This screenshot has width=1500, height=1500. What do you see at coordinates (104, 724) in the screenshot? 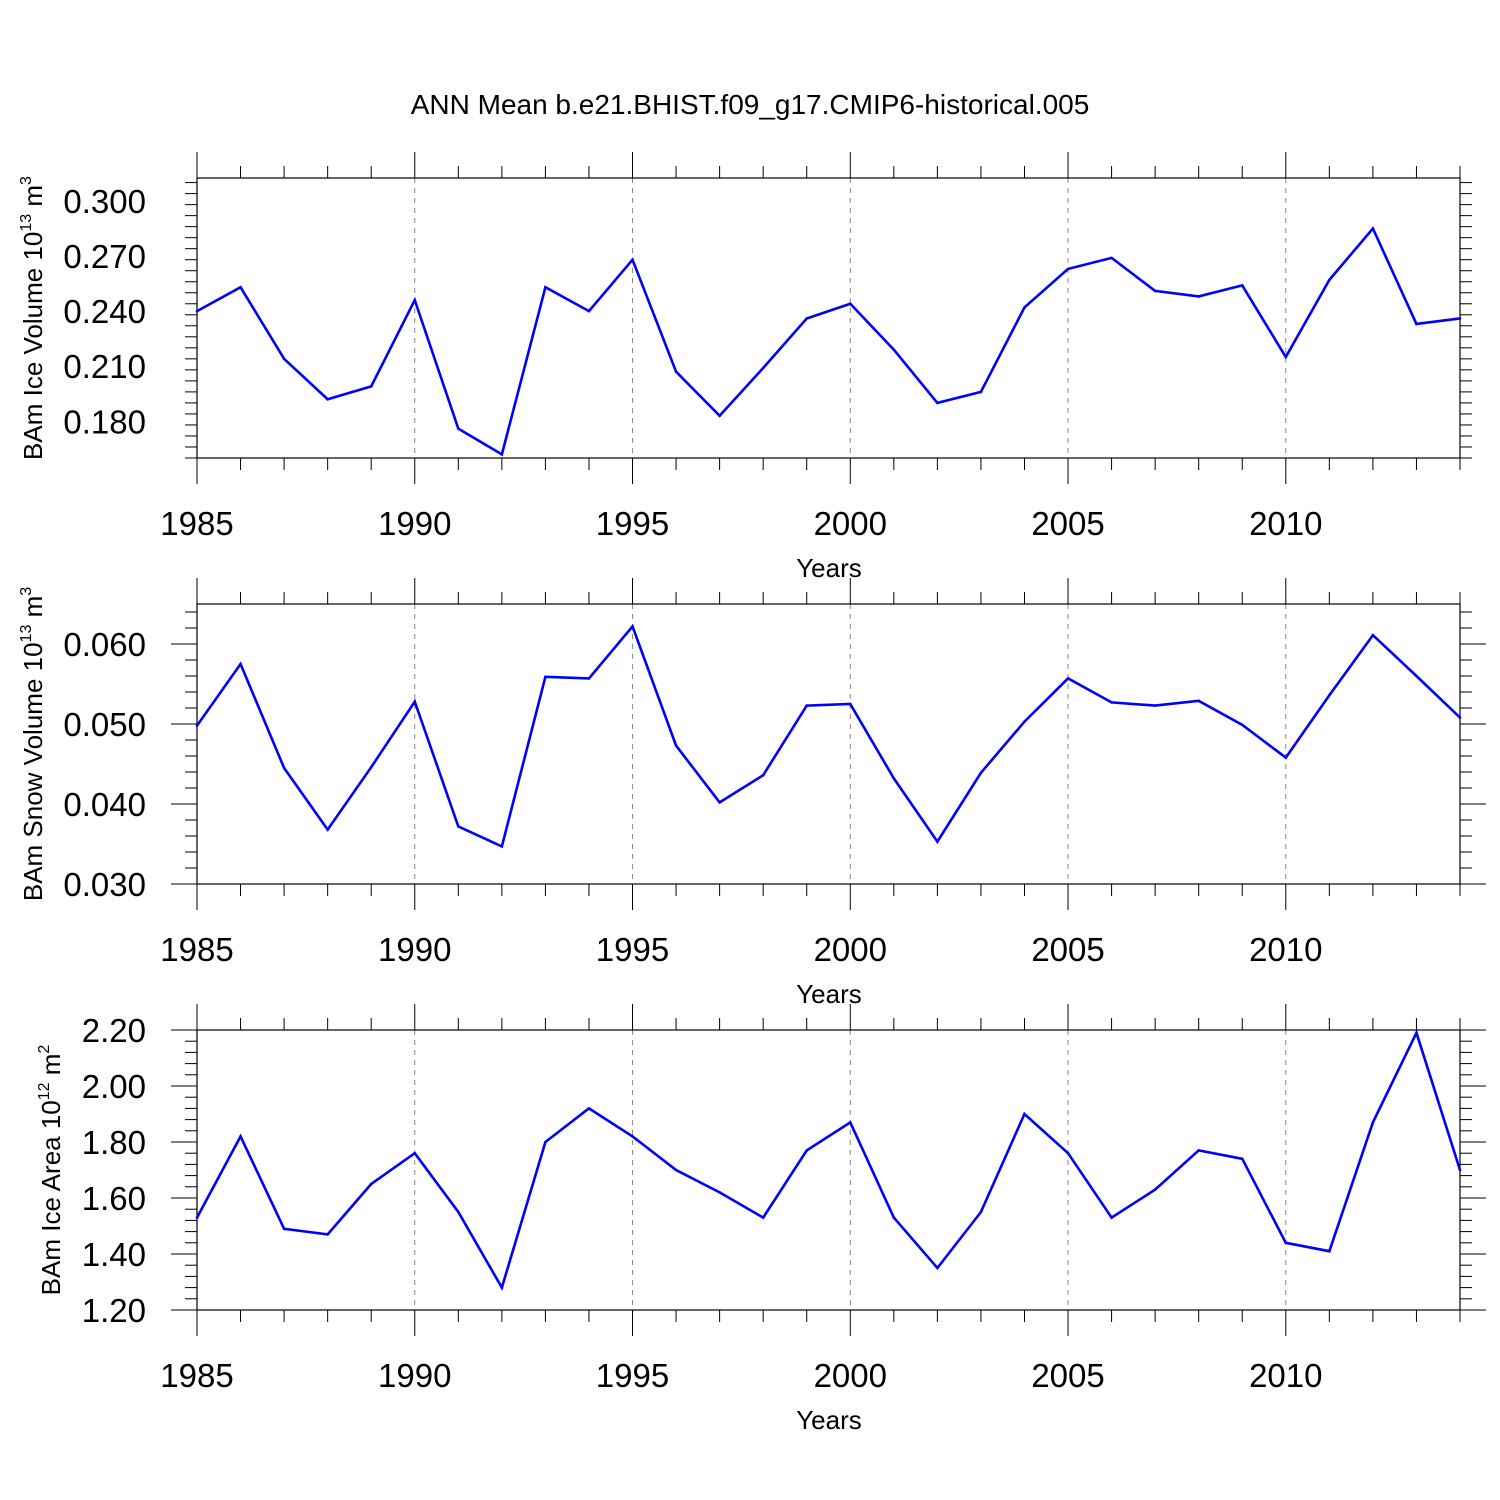
I see `y-tick-label: 0.050` at bounding box center [104, 724].